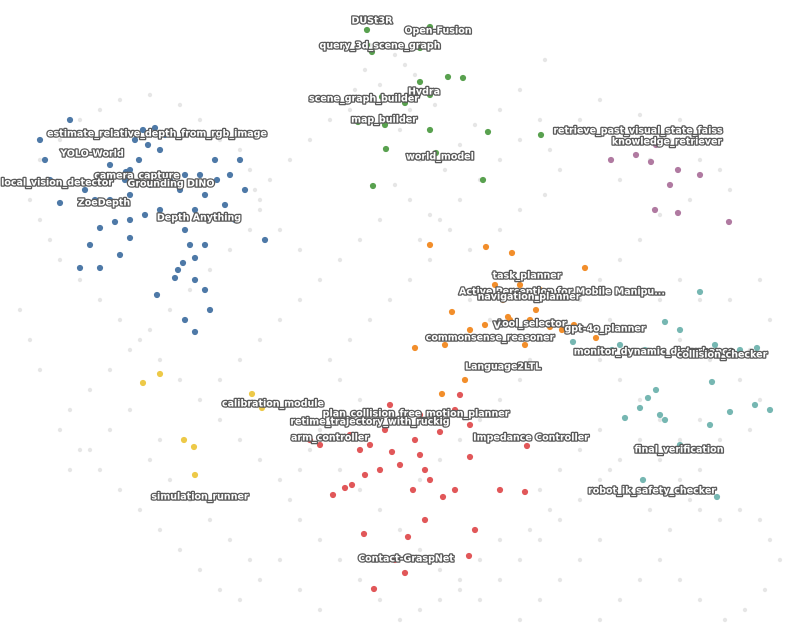 This screenshot has height=630, width=785. Describe the element at coordinates (416, 414) in the screenshot. I see `point-label: plan_collision_free_motion_planner` at that location.